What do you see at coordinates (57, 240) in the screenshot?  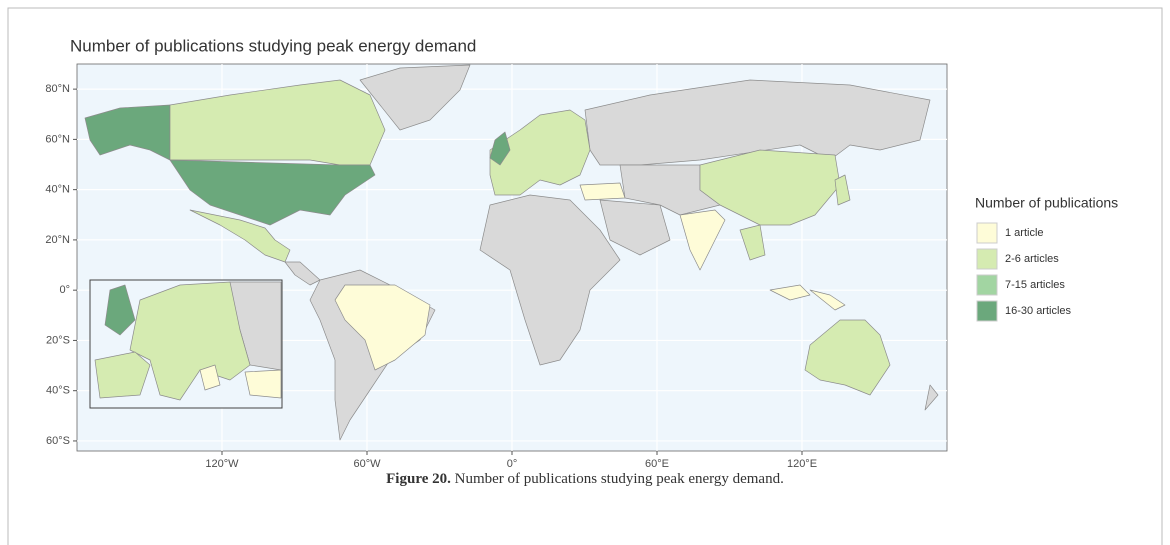 I see `y-tick-label: 20°N` at bounding box center [57, 240].